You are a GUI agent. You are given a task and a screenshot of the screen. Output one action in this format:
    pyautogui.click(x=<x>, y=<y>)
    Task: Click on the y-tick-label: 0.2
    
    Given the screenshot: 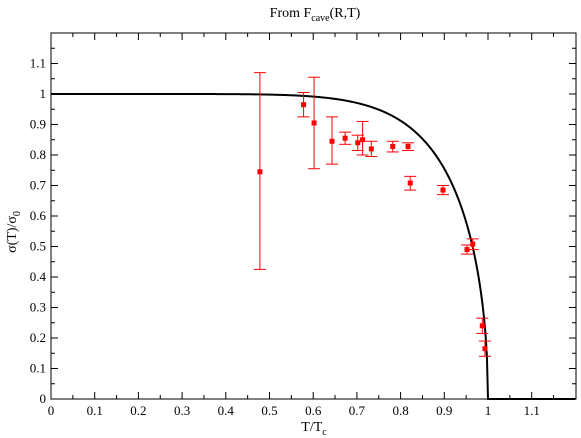 What is the action you would take?
    pyautogui.click(x=38, y=337)
    